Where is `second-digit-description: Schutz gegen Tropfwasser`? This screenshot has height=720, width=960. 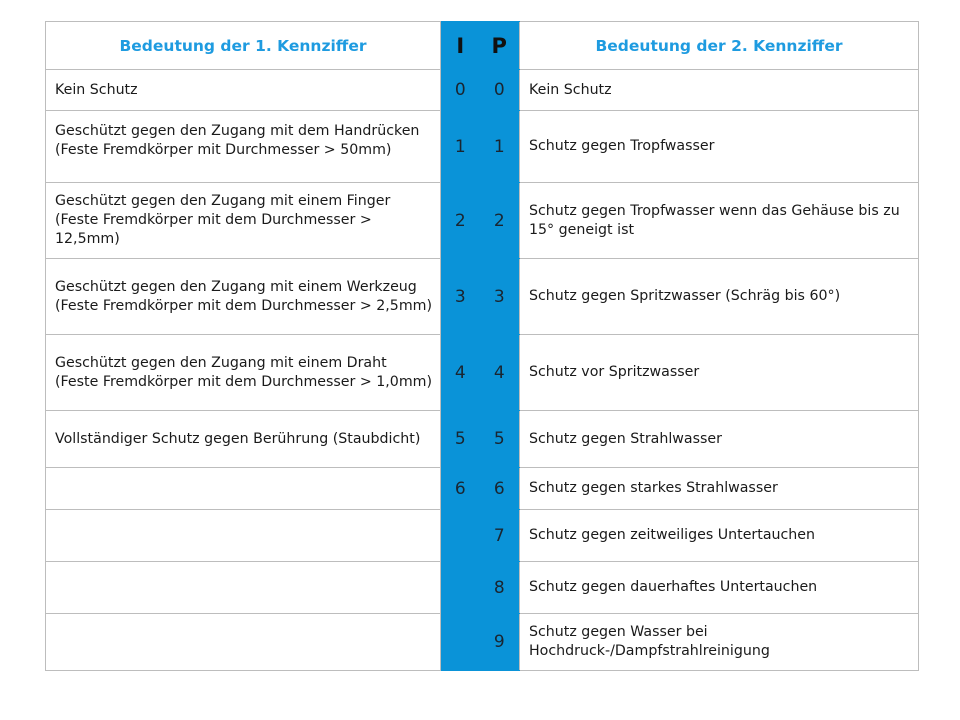 second-digit-description: Schutz gegen Tropfwasser is located at coordinates (719, 146).